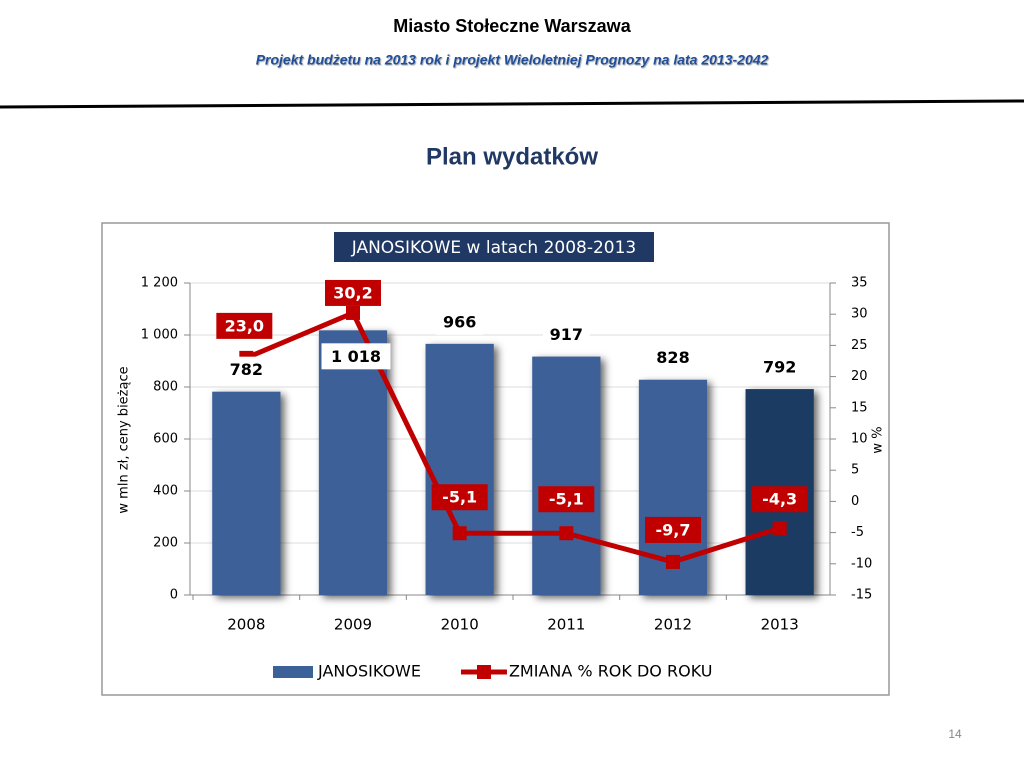 This screenshot has width=1024, height=768. I want to click on legend-label: JANOSIKOWE, so click(369, 671).